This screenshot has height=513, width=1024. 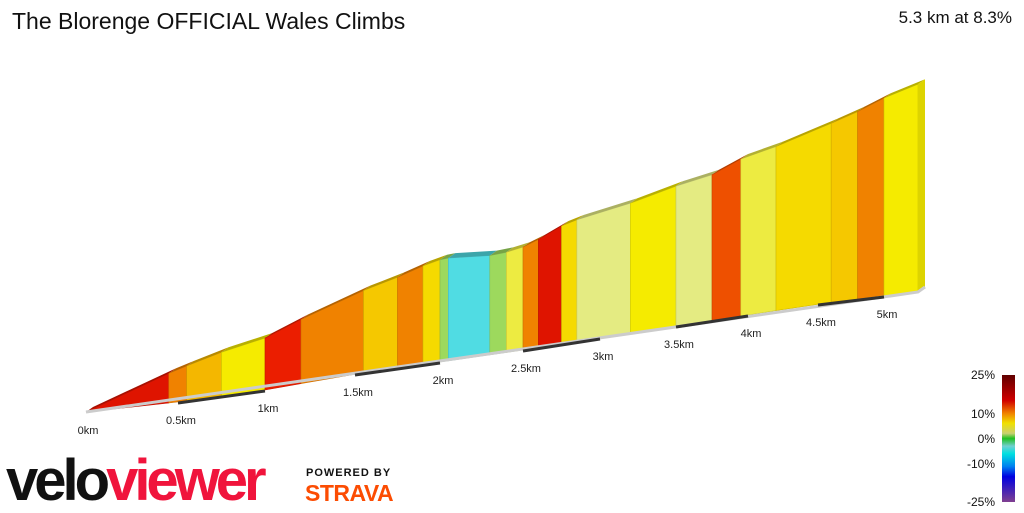 What do you see at coordinates (751, 334) in the screenshot?
I see `x-tick-label: 4km` at bounding box center [751, 334].